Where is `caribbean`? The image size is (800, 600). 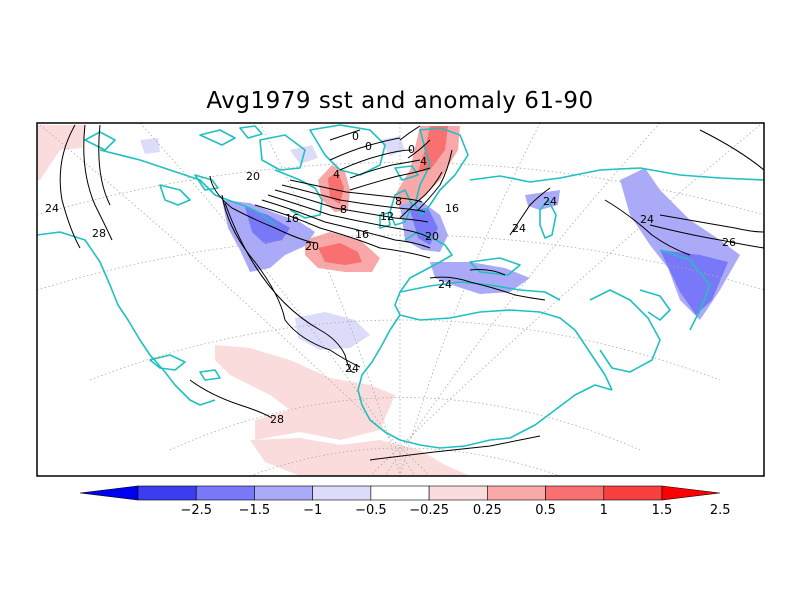 caribbean is located at coordinates (185, 367).